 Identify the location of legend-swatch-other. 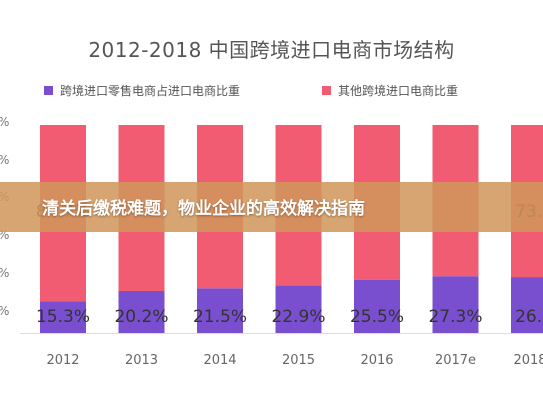
(326, 90).